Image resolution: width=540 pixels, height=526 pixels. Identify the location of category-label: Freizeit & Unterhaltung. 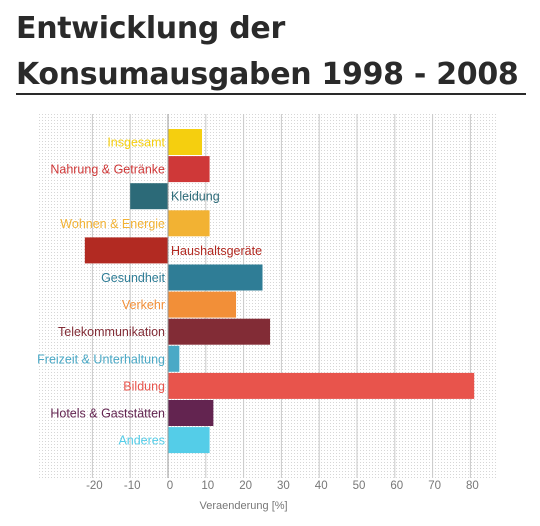
(101, 359).